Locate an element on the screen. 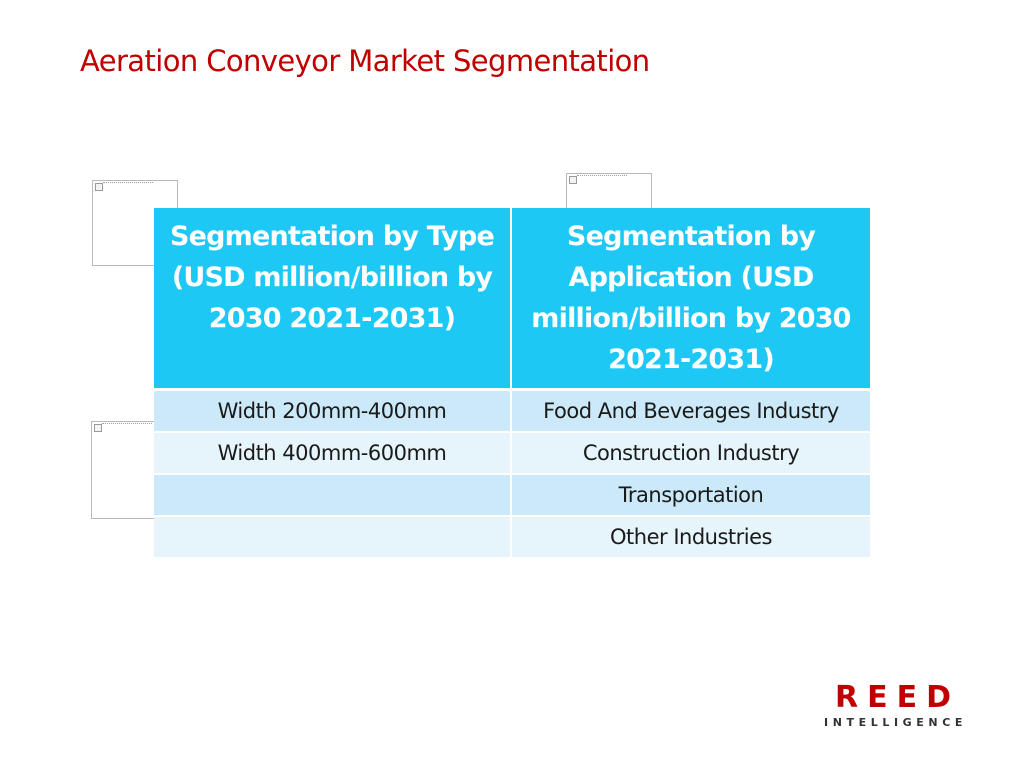 The height and width of the screenshot is (768, 1024). application-cell: Transportation is located at coordinates (690, 495).